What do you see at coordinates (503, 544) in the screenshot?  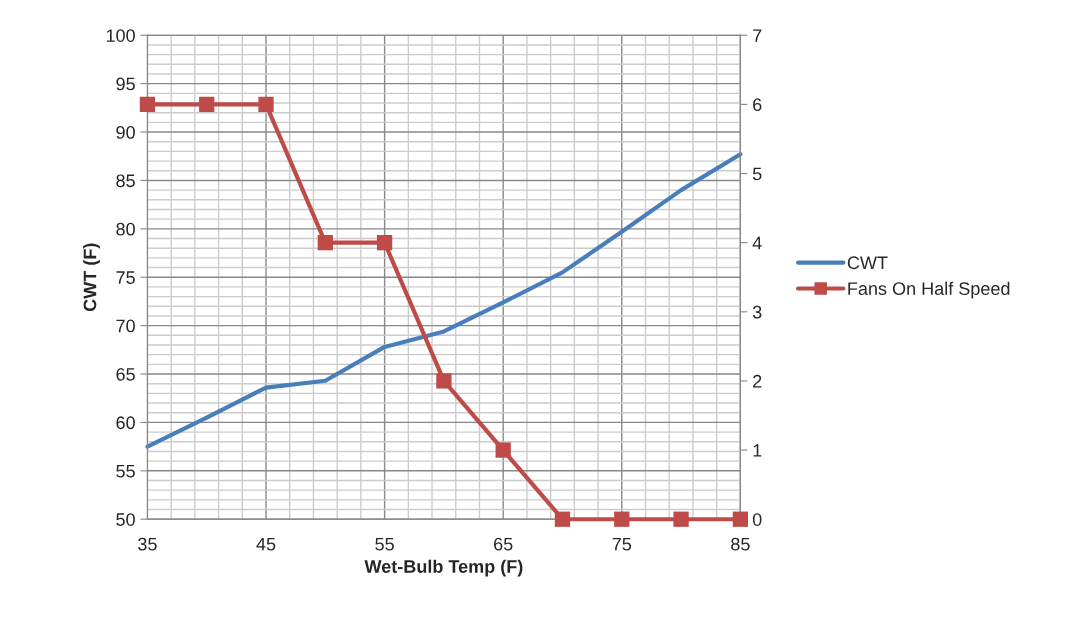 I see `x-tick-label: 65` at bounding box center [503, 544].